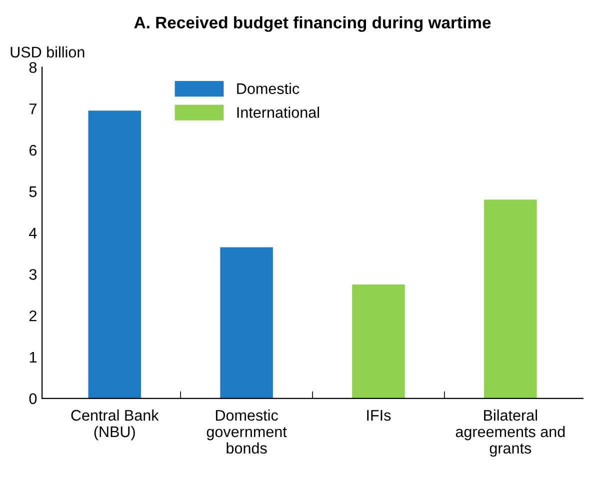 Image resolution: width=601 pixels, height=480 pixels. Describe the element at coordinates (246, 432) in the screenshot. I see `x-tick-label: Domestic government bonds` at that location.